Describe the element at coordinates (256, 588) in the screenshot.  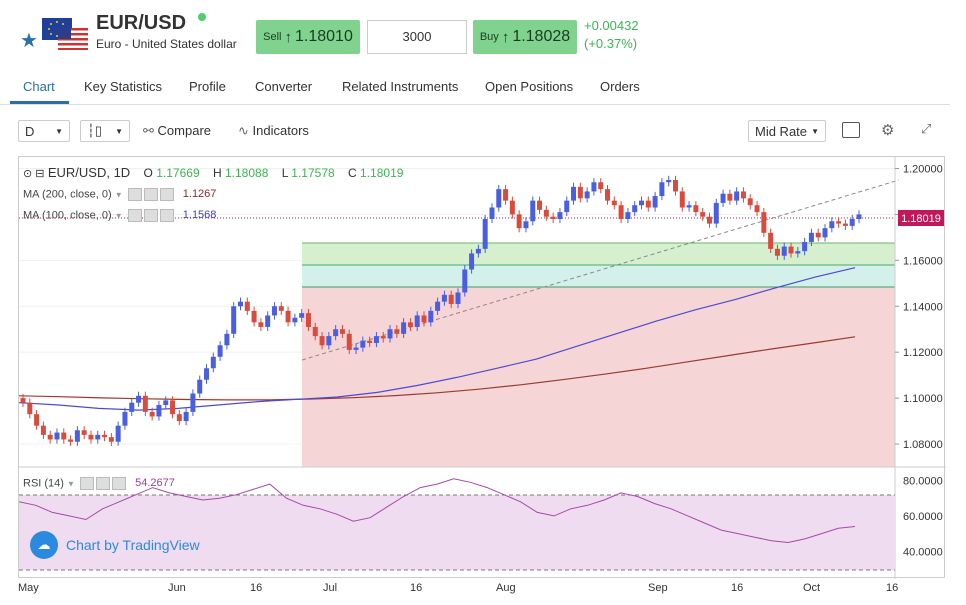
I see `time-tick-label: 16` at that location.